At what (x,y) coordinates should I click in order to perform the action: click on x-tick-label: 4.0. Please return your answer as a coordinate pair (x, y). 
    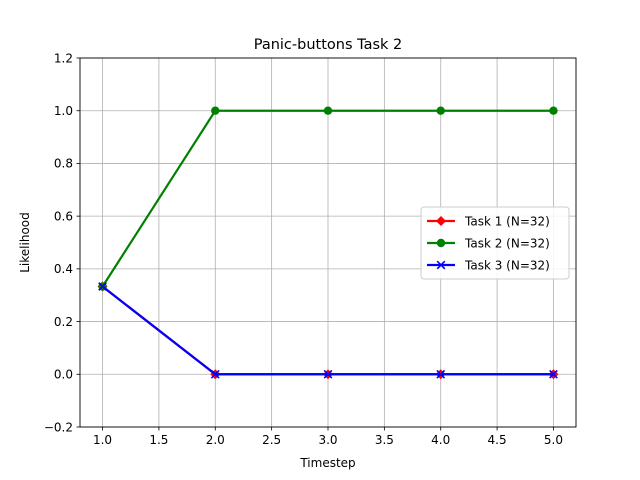
    Looking at the image, I should click on (440, 440).